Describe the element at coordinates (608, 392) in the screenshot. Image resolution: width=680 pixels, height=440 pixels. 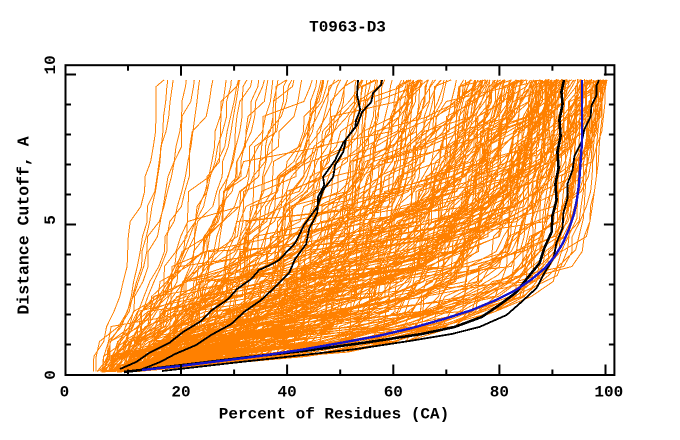
I see `svg-text: 100` at that location.